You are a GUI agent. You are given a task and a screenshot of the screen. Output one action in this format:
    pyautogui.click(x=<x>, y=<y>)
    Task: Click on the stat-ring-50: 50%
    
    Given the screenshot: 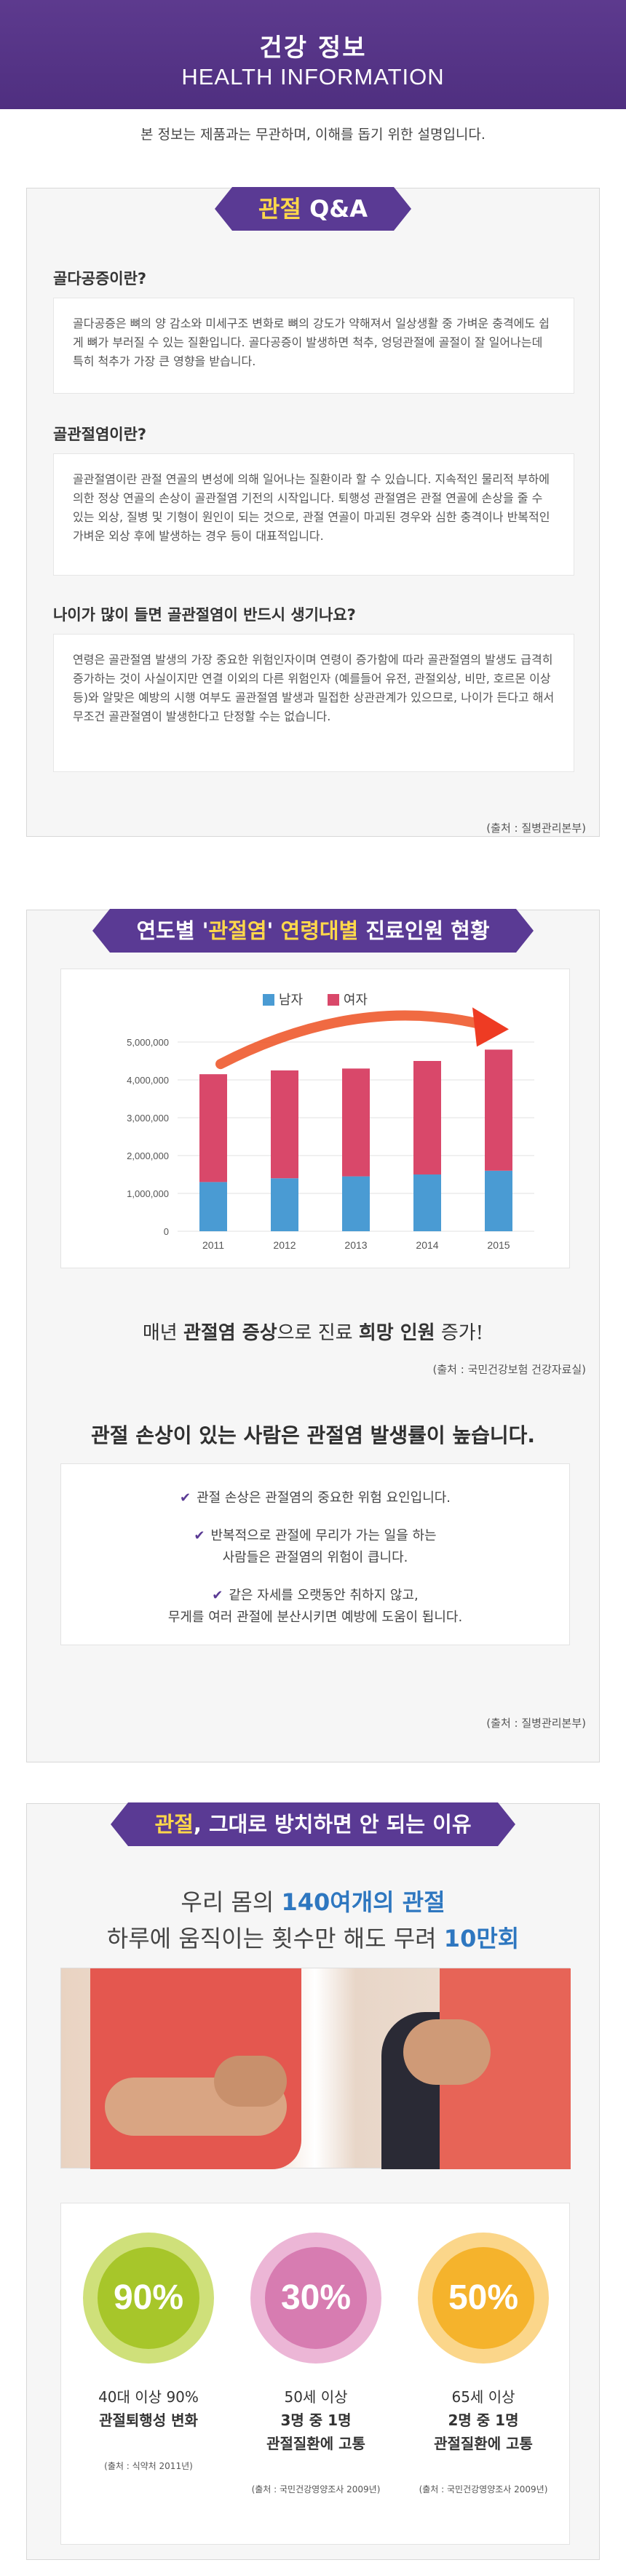 What is the action you would take?
    pyautogui.click(x=484, y=2298)
    